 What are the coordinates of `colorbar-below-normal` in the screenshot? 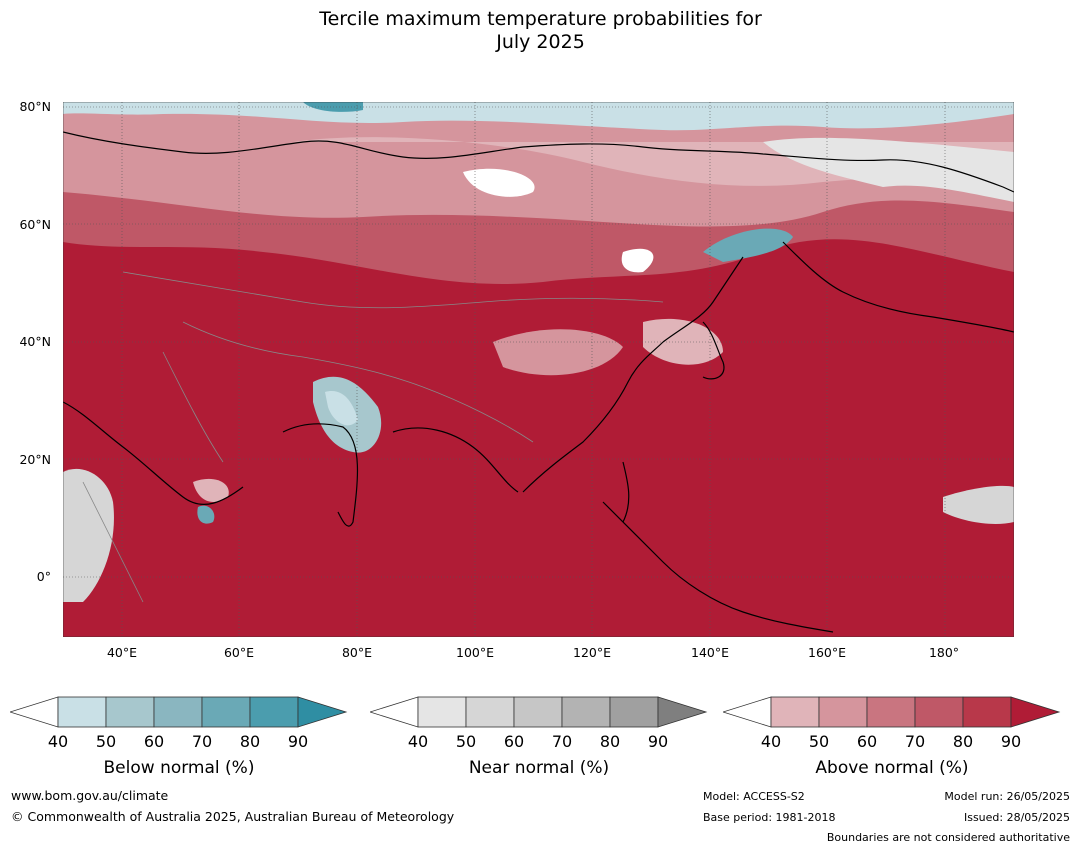 It's located at (179, 712).